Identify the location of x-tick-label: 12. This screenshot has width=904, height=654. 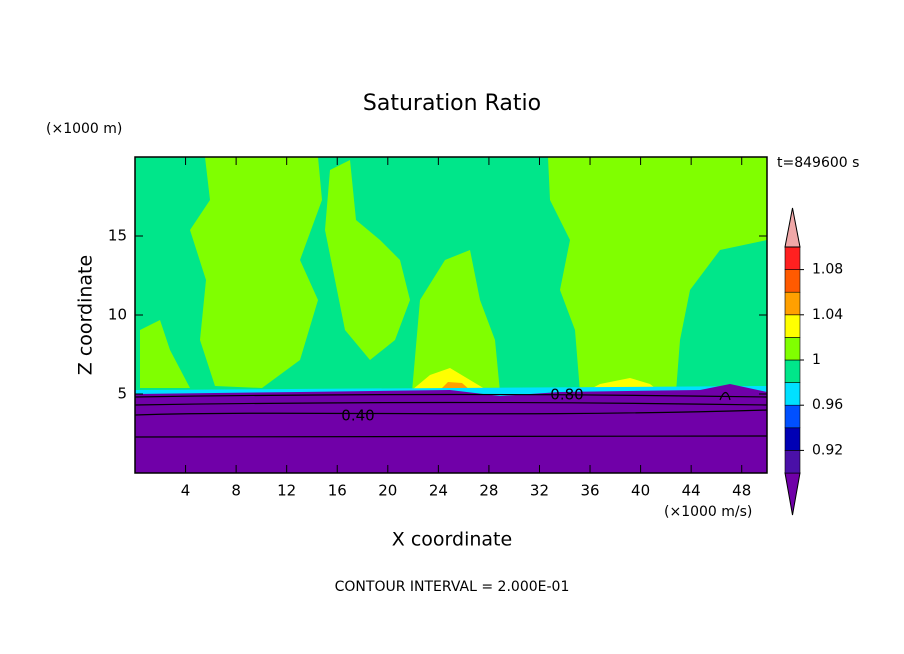
(286, 491).